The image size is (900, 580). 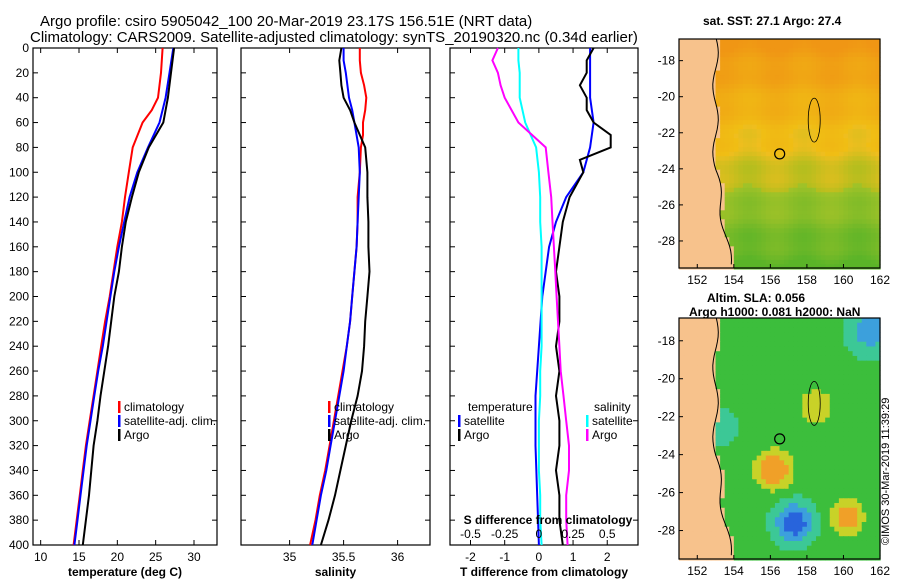 I want to click on map-x-tick-label-sla_map: 160, so click(x=843, y=571).